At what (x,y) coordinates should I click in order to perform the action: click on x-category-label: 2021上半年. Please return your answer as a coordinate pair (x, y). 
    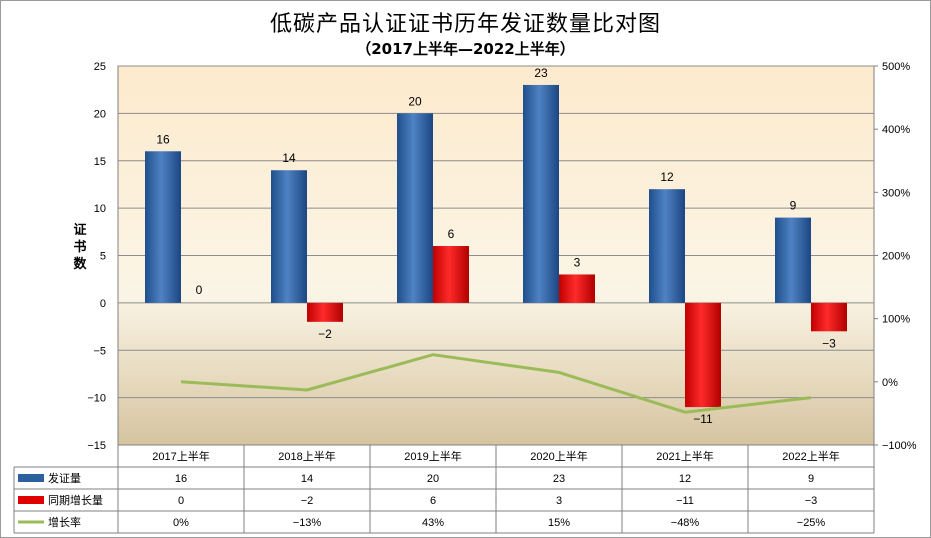
    Looking at the image, I should click on (684, 456).